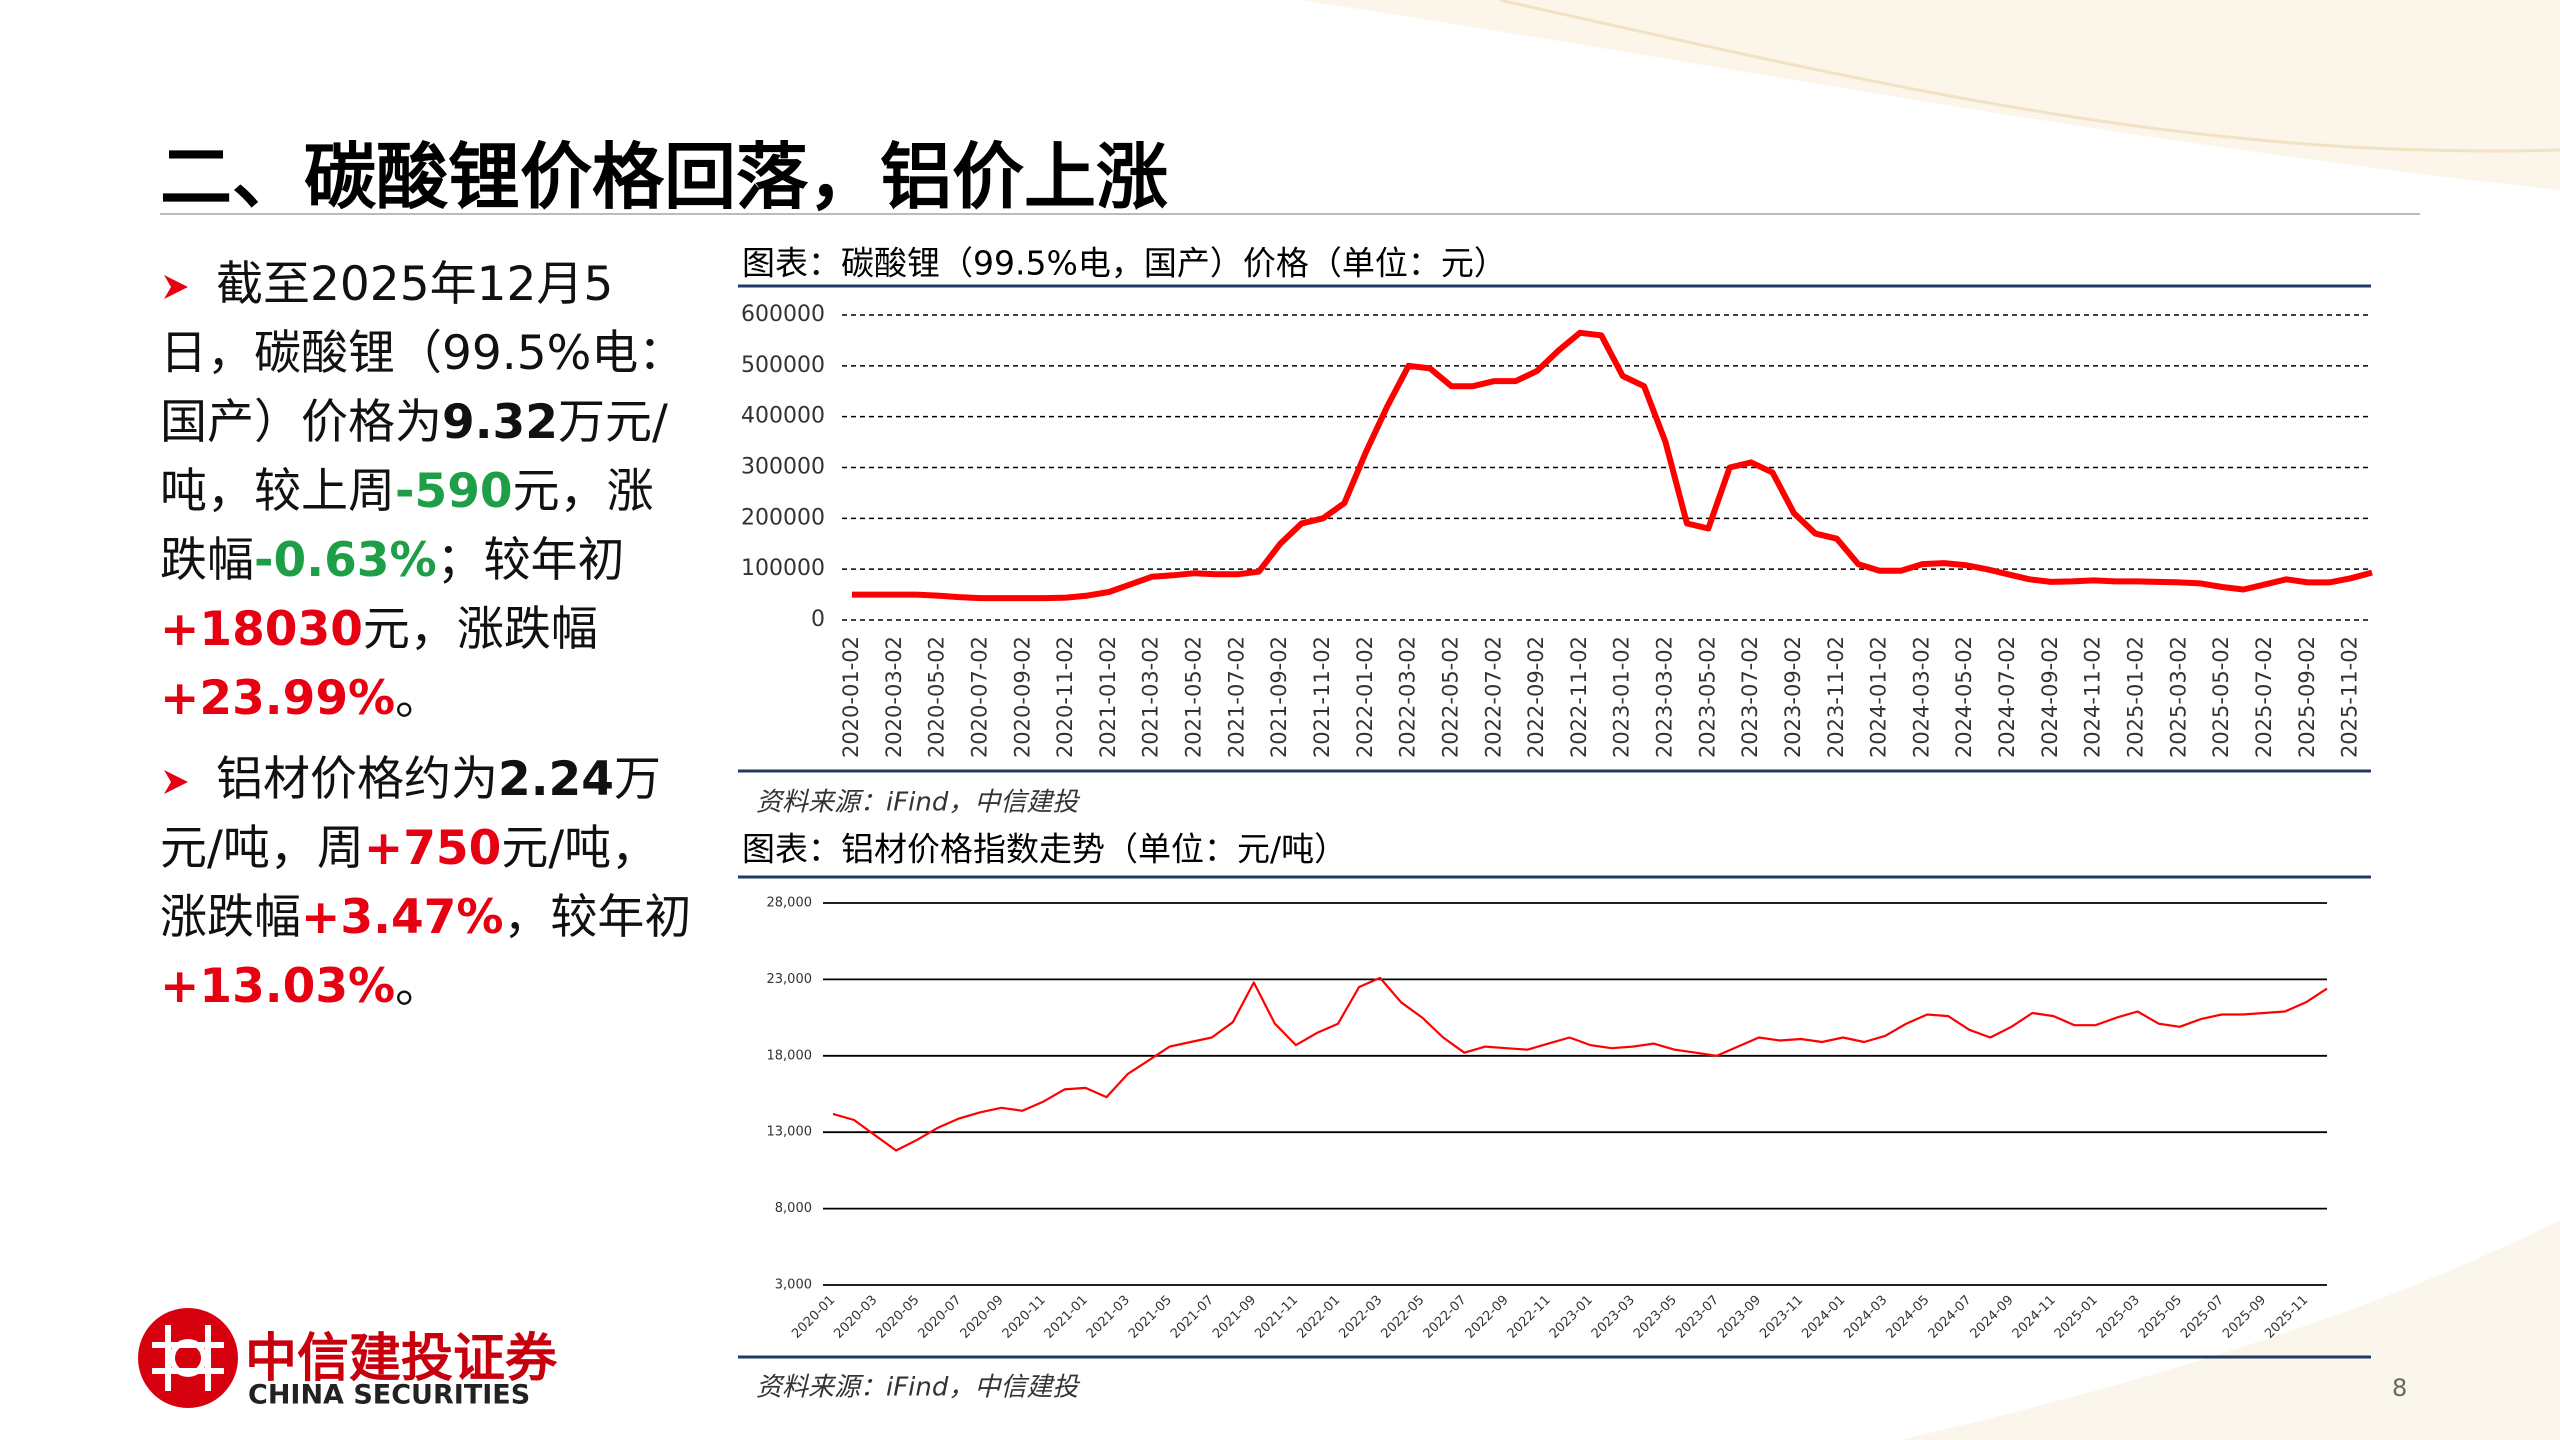 The width and height of the screenshot is (2560, 1440). I want to click on x-tick-label: 2020-09-02, so click(1022, 697).